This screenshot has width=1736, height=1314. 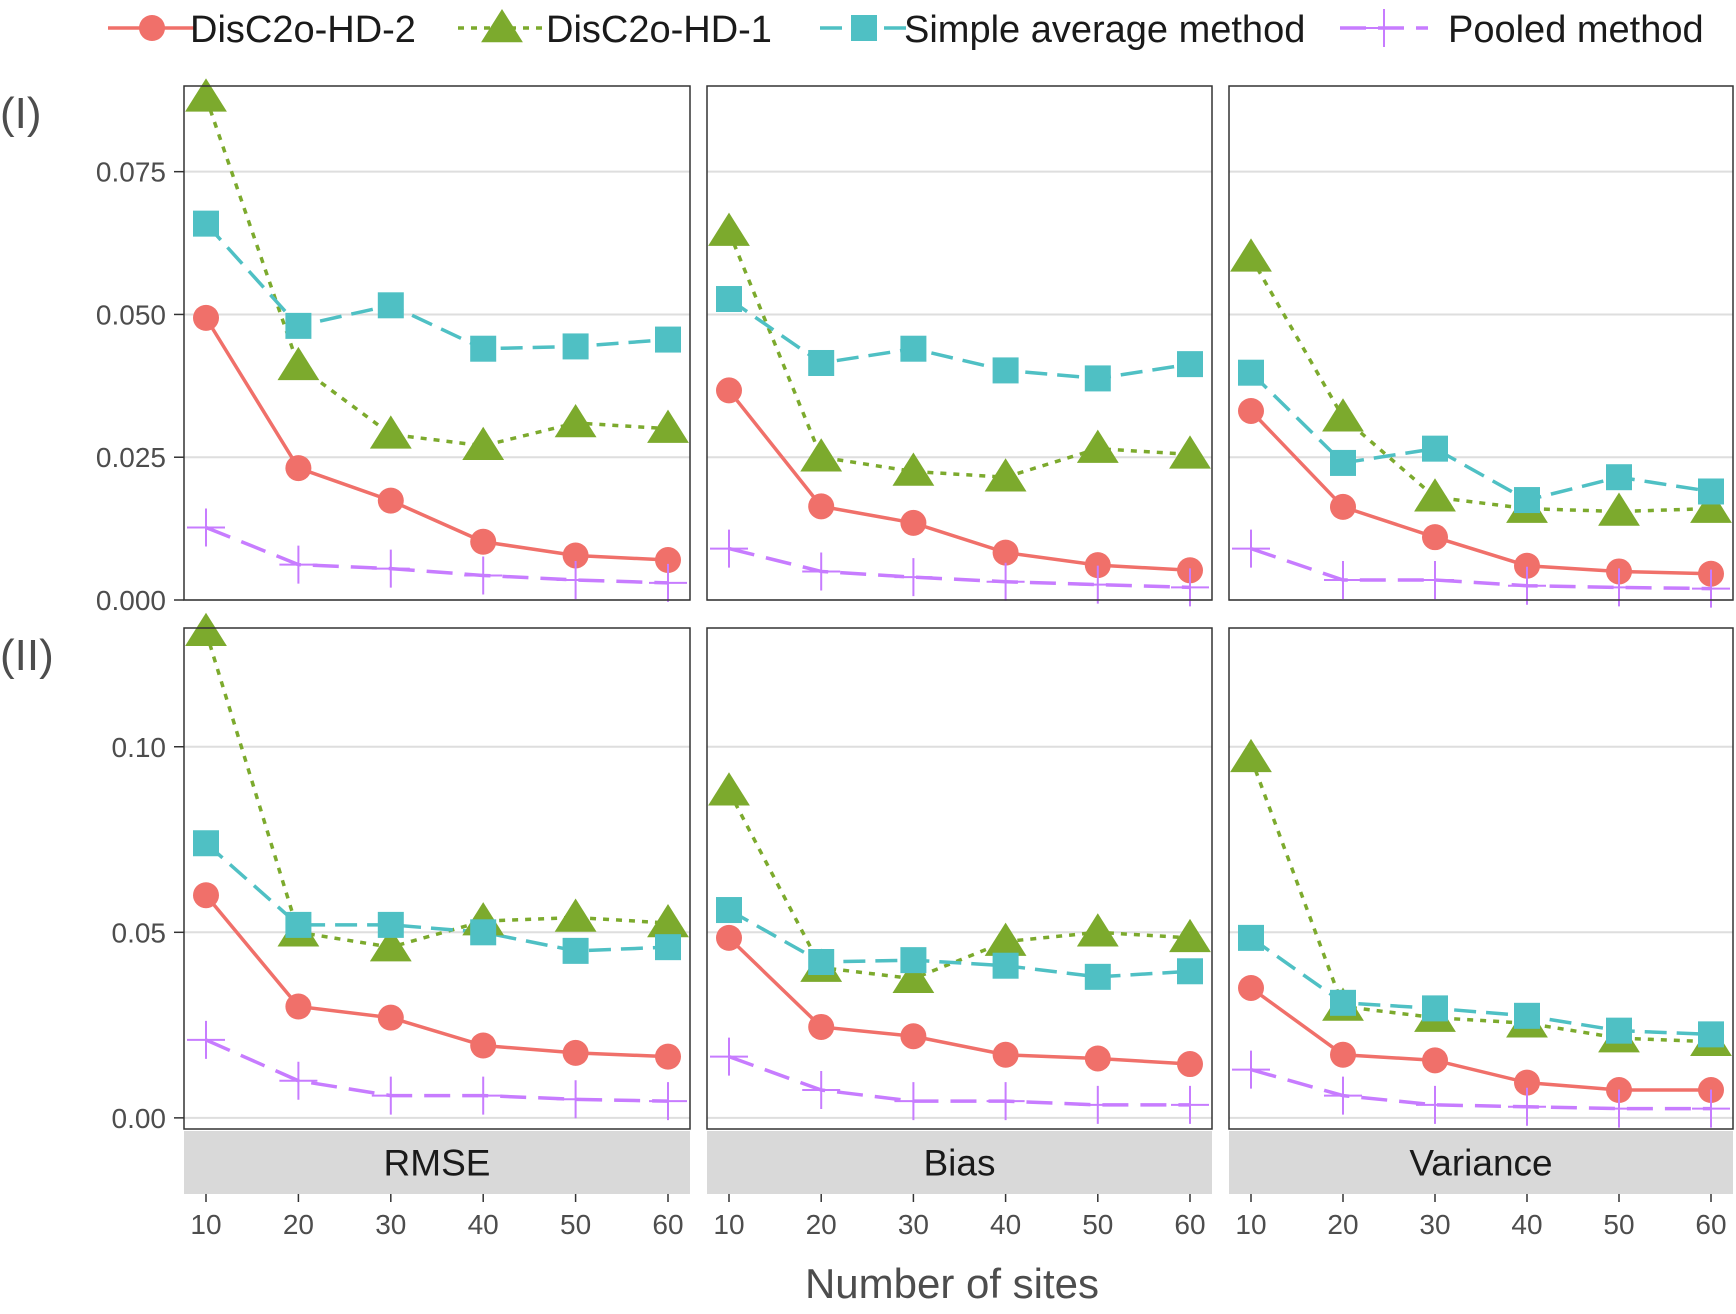 What do you see at coordinates (131, 457) in the screenshot?
I see `y-tick-label: 0.025` at bounding box center [131, 457].